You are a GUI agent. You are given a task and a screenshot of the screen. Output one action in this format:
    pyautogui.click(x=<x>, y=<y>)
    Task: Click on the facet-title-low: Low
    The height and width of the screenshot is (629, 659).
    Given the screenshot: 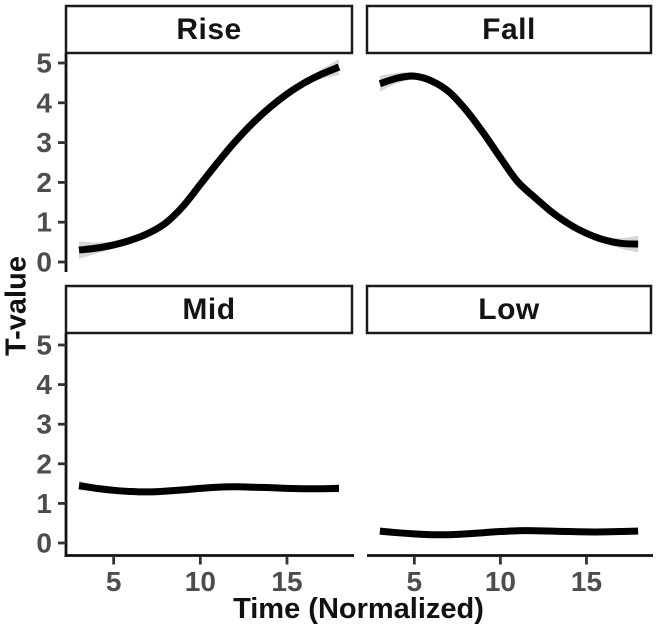 What is the action you would take?
    pyautogui.click(x=509, y=309)
    